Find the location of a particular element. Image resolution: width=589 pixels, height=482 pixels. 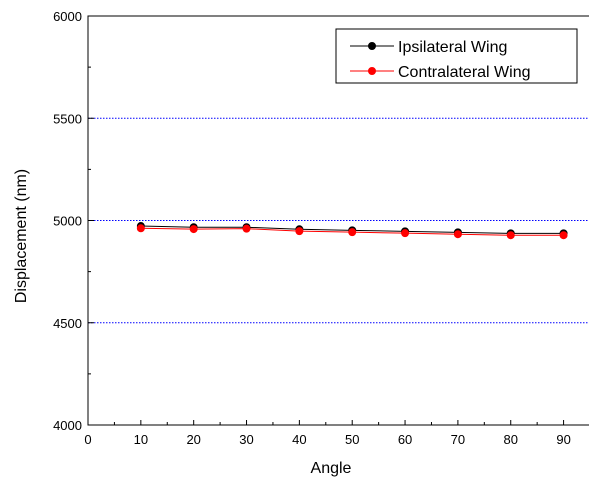

legend-label-0: Ipsilateral Wing is located at coordinates (452, 47).